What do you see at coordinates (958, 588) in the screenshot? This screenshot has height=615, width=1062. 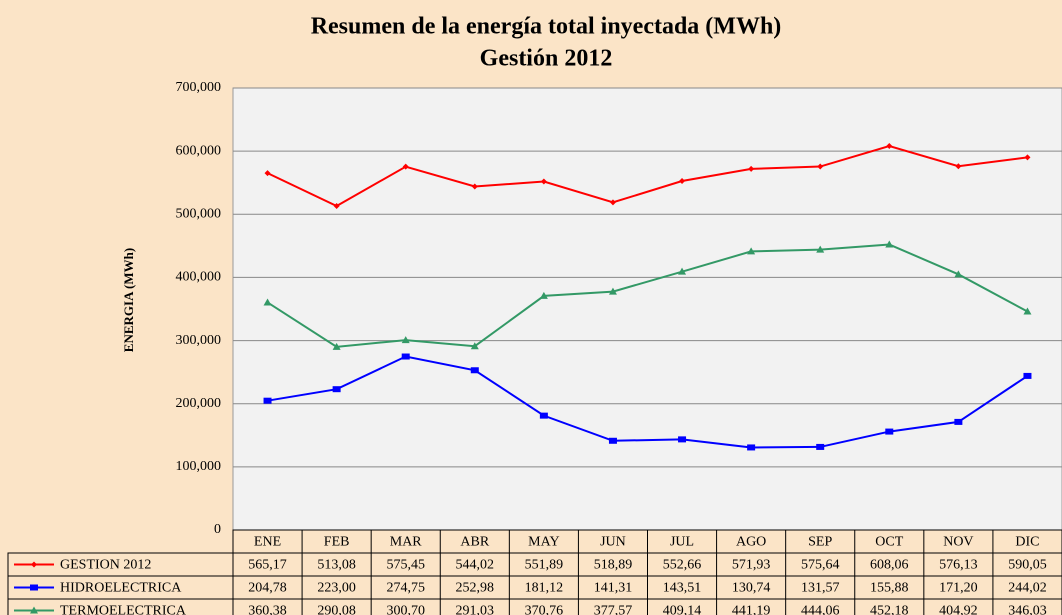 I see `table-value: 171,20` at bounding box center [958, 588].